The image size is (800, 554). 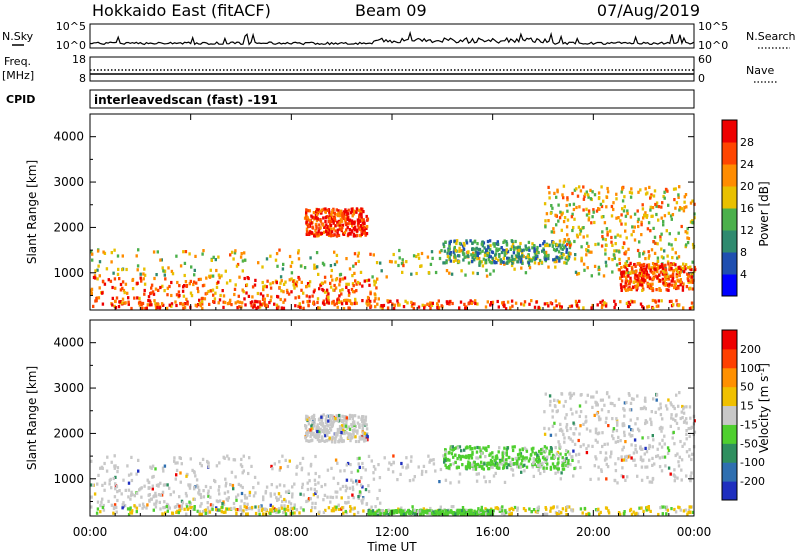 I want to click on colorbar-swatch, so click(x=729, y=453).